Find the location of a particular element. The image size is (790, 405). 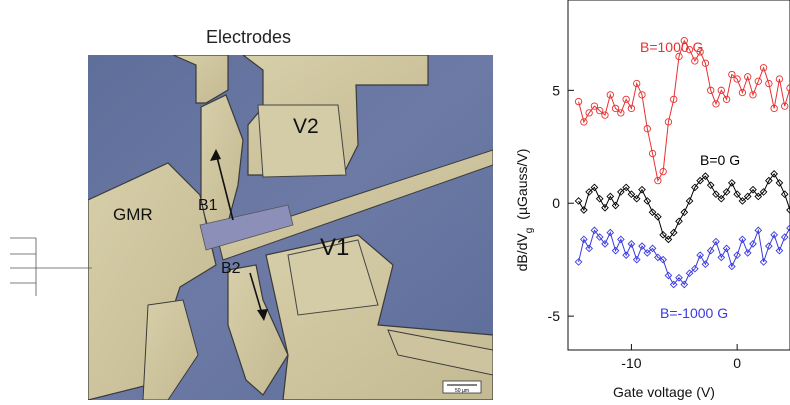

b1-arrowhead is located at coordinates (215, 155).